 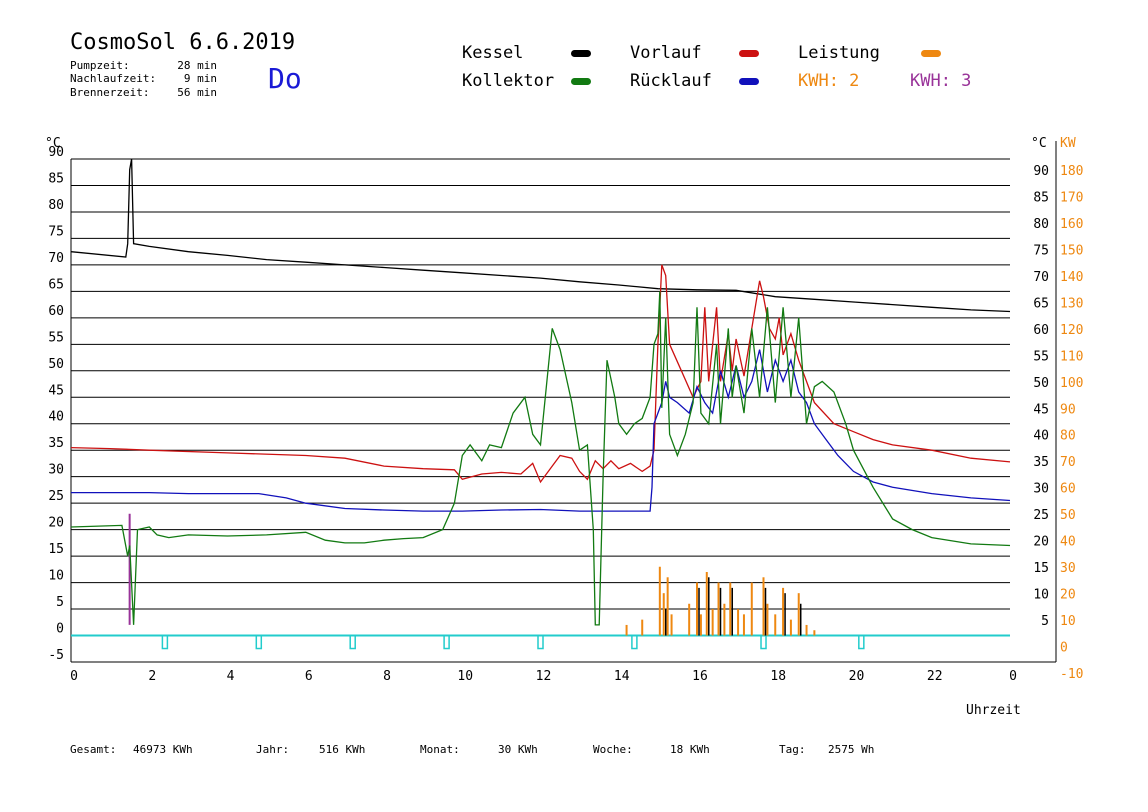 What do you see at coordinates (56, 576) in the screenshot?
I see `y-tick-left-10: 10` at bounding box center [56, 576].